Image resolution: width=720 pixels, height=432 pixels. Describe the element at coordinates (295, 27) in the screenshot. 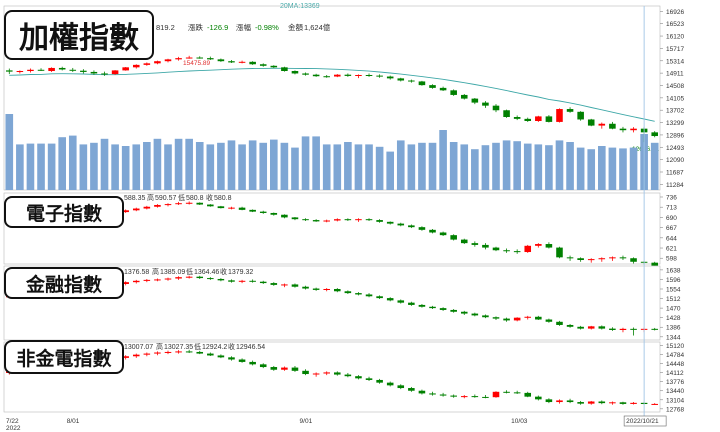

I see `p1-volume-label: 金額` at that location.